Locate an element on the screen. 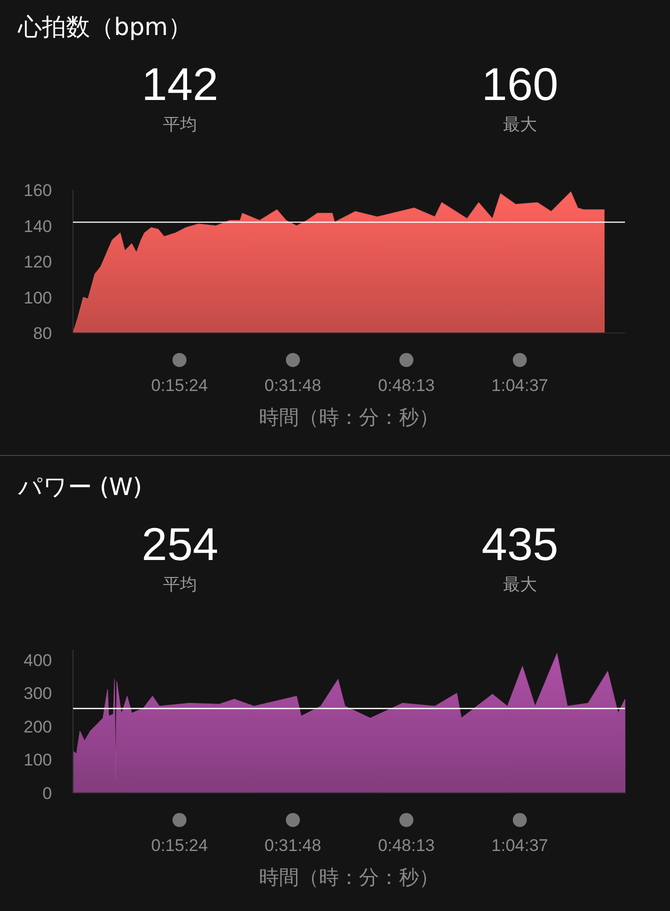 This screenshot has height=911, width=670. y-tick-label: 0 is located at coordinates (47, 793).